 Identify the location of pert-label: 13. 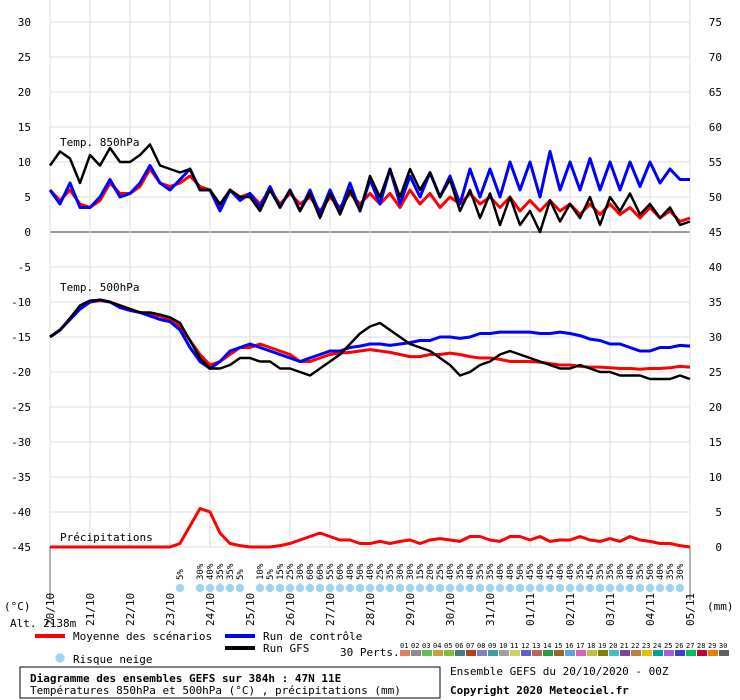
(536, 646).